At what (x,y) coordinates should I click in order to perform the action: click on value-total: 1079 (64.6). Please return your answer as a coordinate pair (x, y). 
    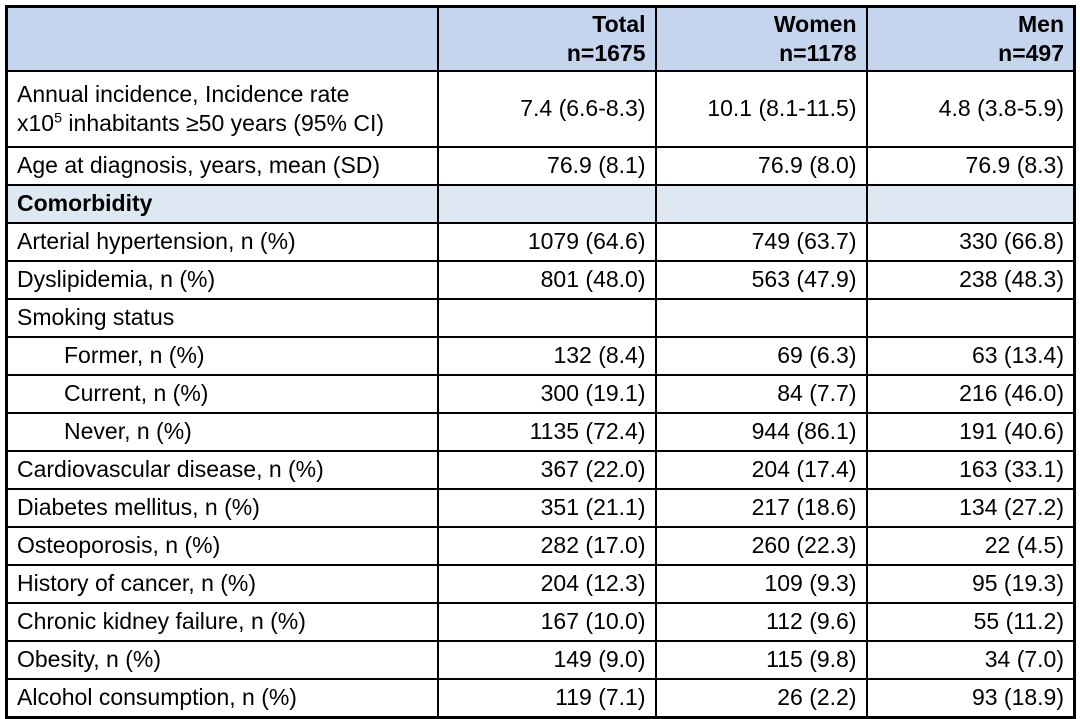
    Looking at the image, I should click on (546, 242).